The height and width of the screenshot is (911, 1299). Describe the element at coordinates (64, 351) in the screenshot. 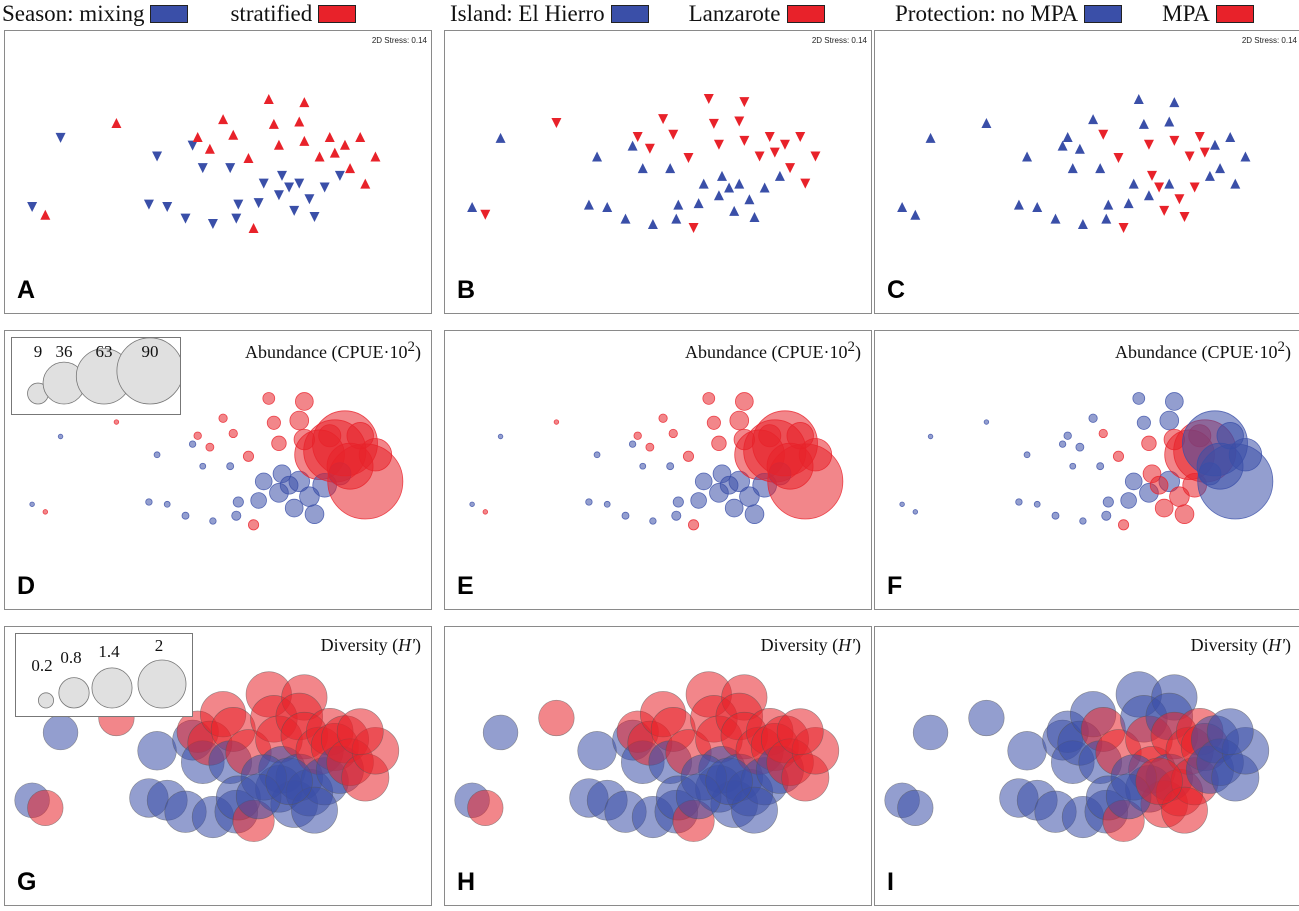

I see `abundance-legend-label-36: 36` at that location.